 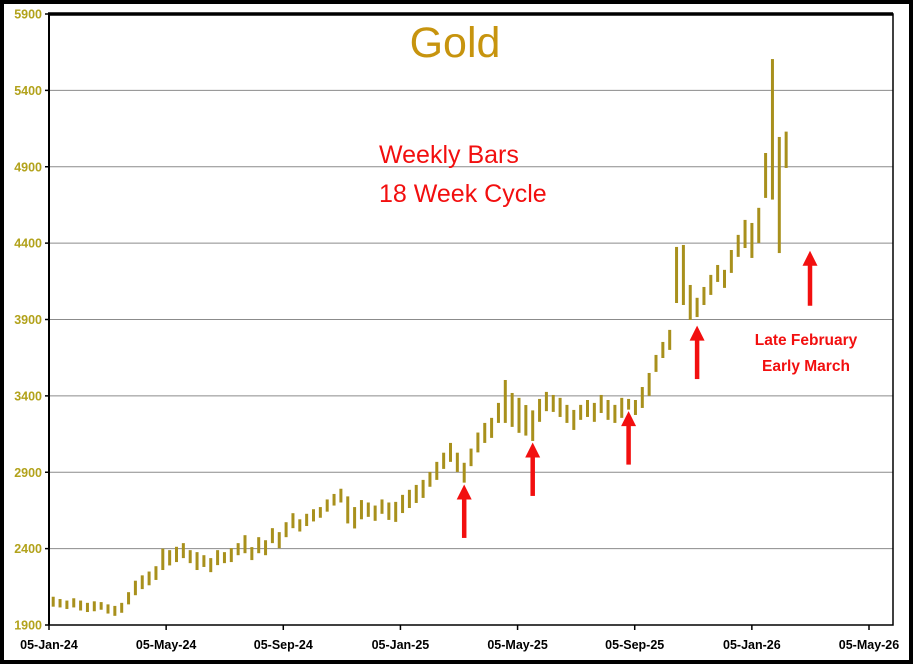 I want to click on x-tick-label: 05-Jan-26, so click(x=752, y=645).